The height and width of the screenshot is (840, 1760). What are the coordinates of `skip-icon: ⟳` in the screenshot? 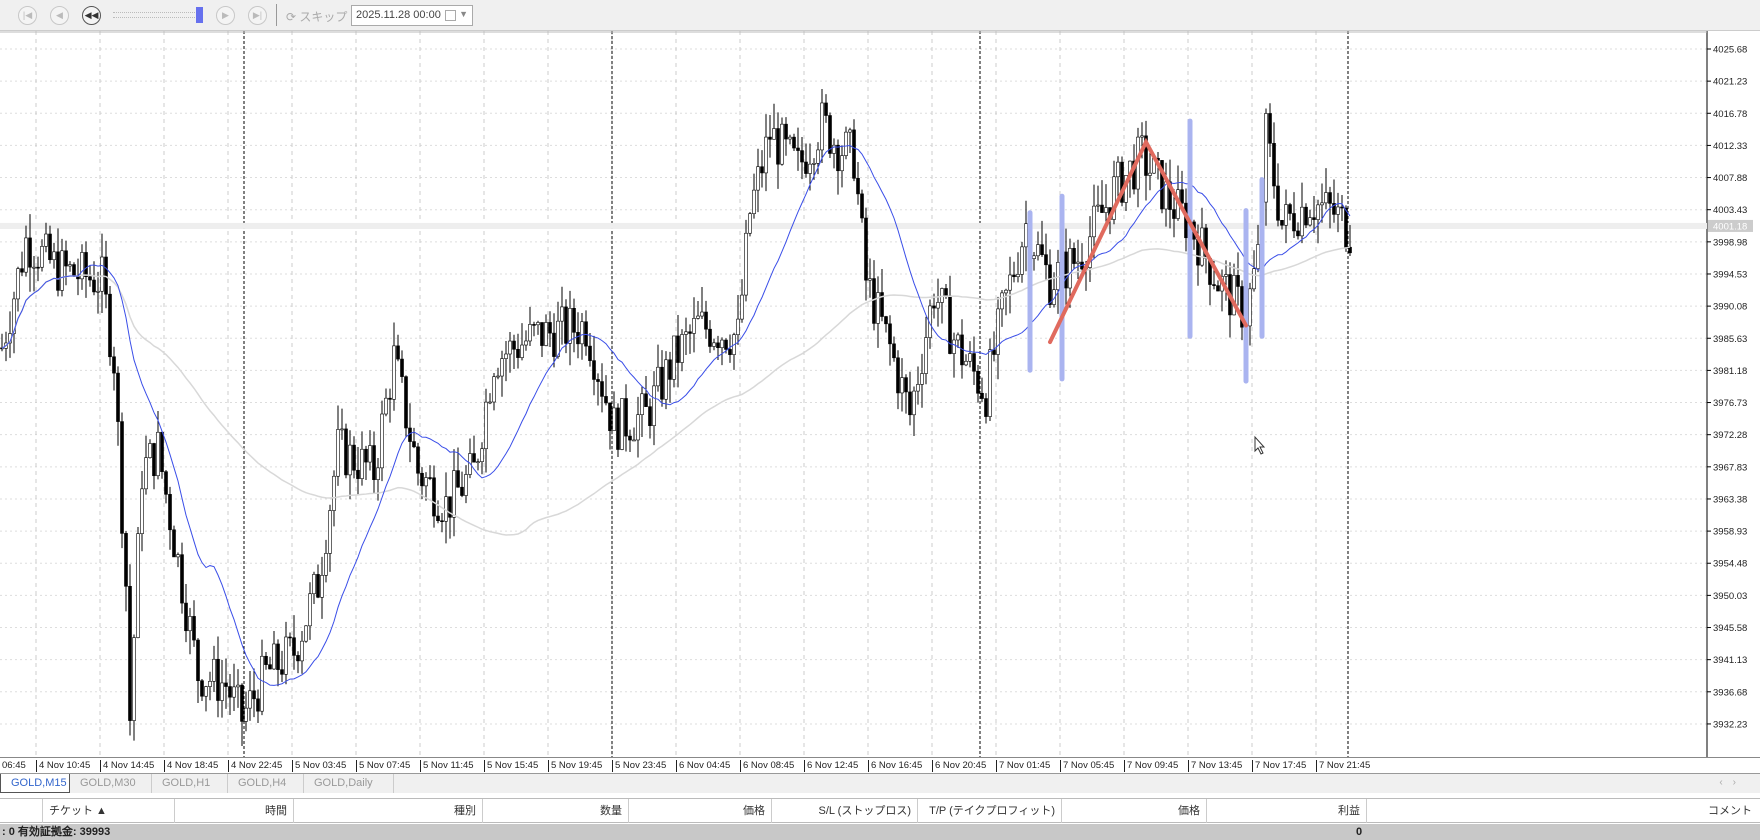 It's located at (293, 17).